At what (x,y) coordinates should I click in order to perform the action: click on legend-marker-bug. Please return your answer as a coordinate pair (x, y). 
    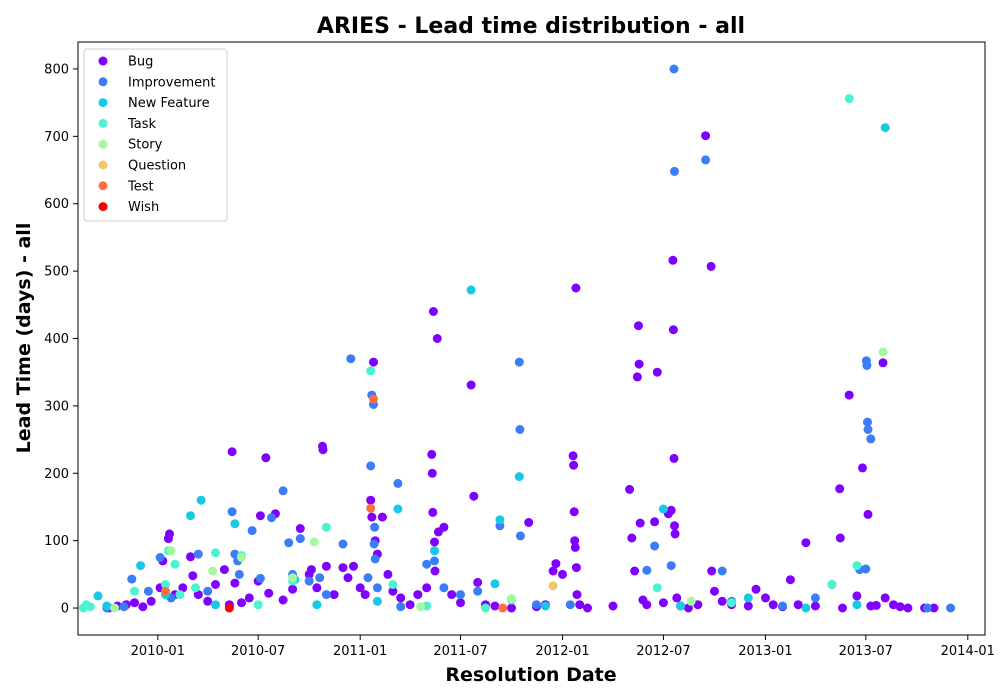
    Looking at the image, I should click on (103, 61).